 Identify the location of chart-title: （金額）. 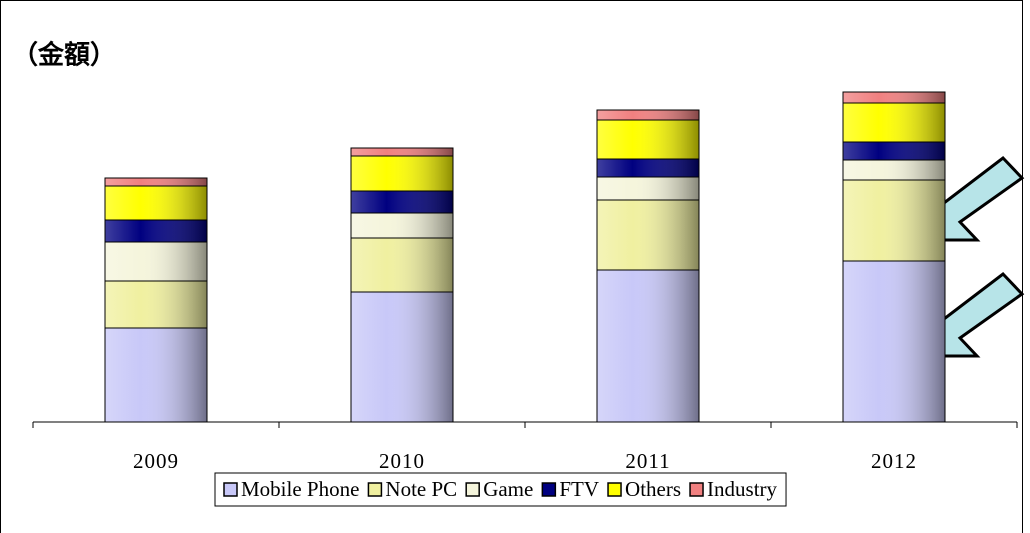
(64, 55).